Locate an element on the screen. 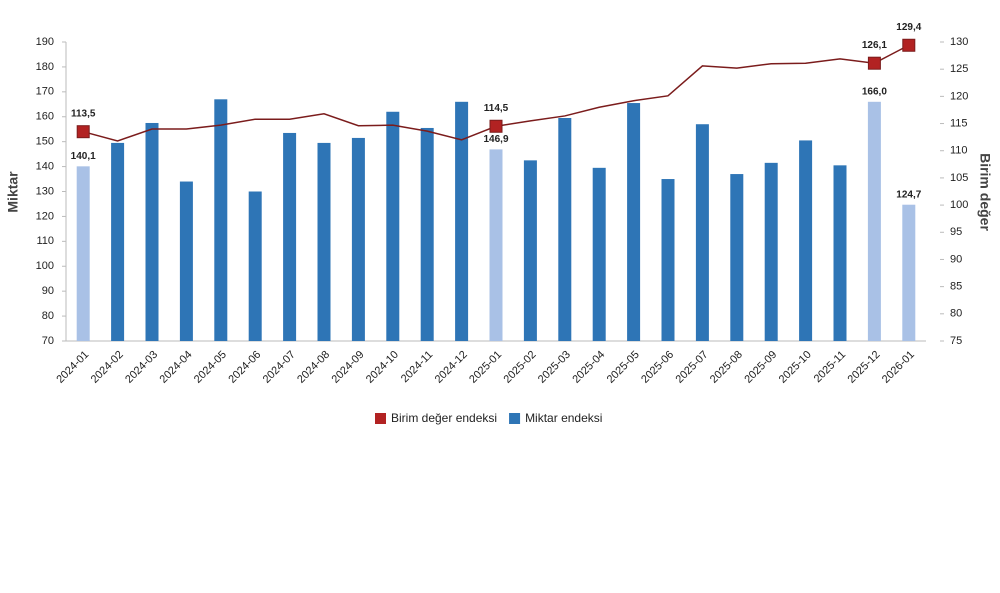 This screenshot has height=593, width=1000. y2-tick-label: 100 is located at coordinates (959, 205).